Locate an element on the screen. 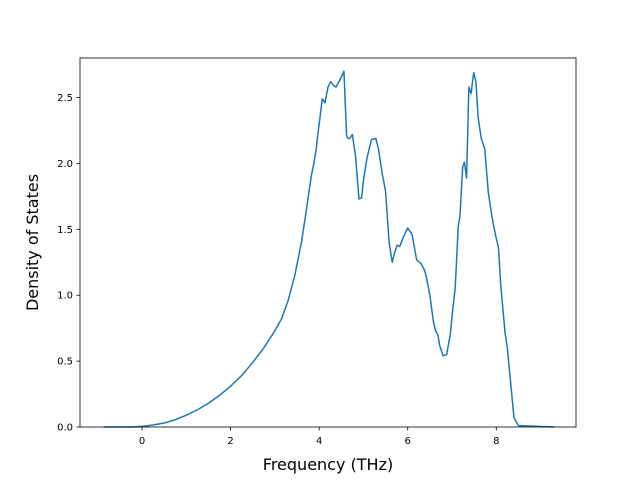 This screenshot has height=480, width=640. y-tick-label: 1.0 is located at coordinates (65, 296).